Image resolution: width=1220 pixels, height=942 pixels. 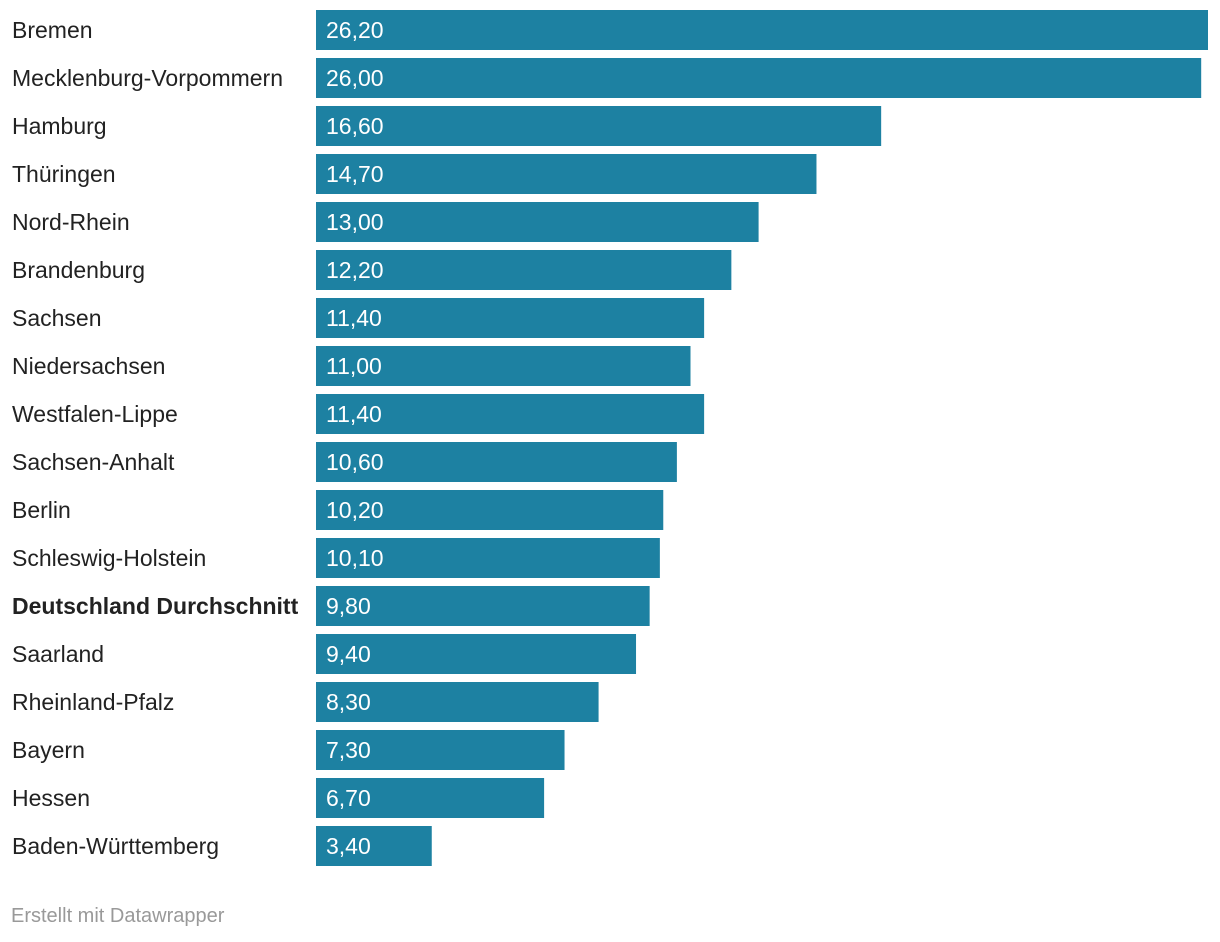 What do you see at coordinates (355, 462) in the screenshot?
I see `bar-value-label: 10,60` at bounding box center [355, 462].